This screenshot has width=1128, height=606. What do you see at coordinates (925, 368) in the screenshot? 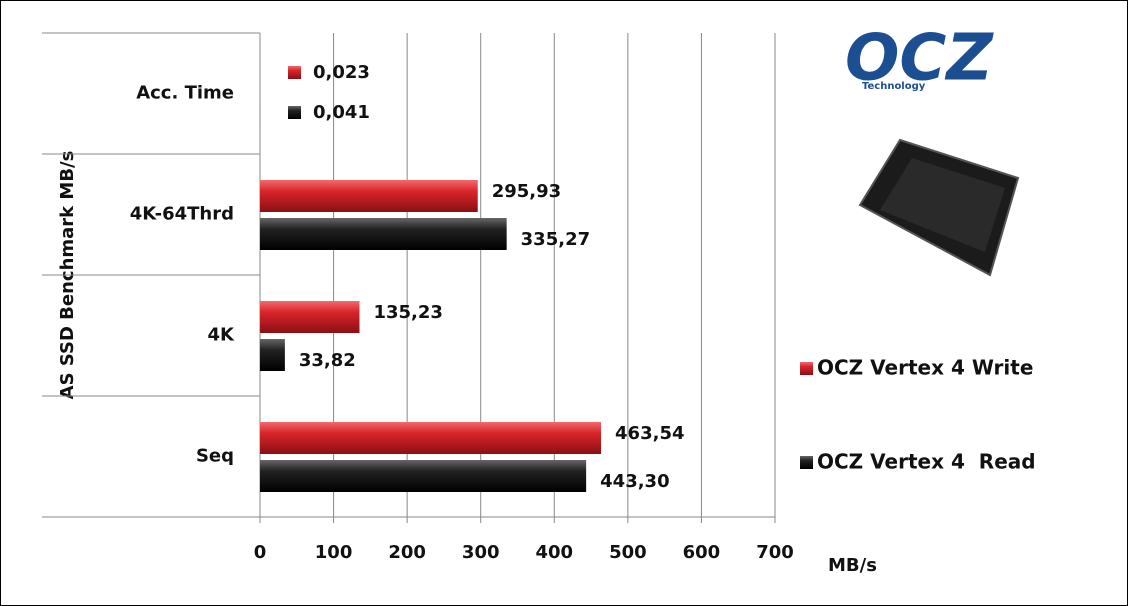
I see `legend-label: OCZ Vertex 4 Write` at bounding box center [925, 368].